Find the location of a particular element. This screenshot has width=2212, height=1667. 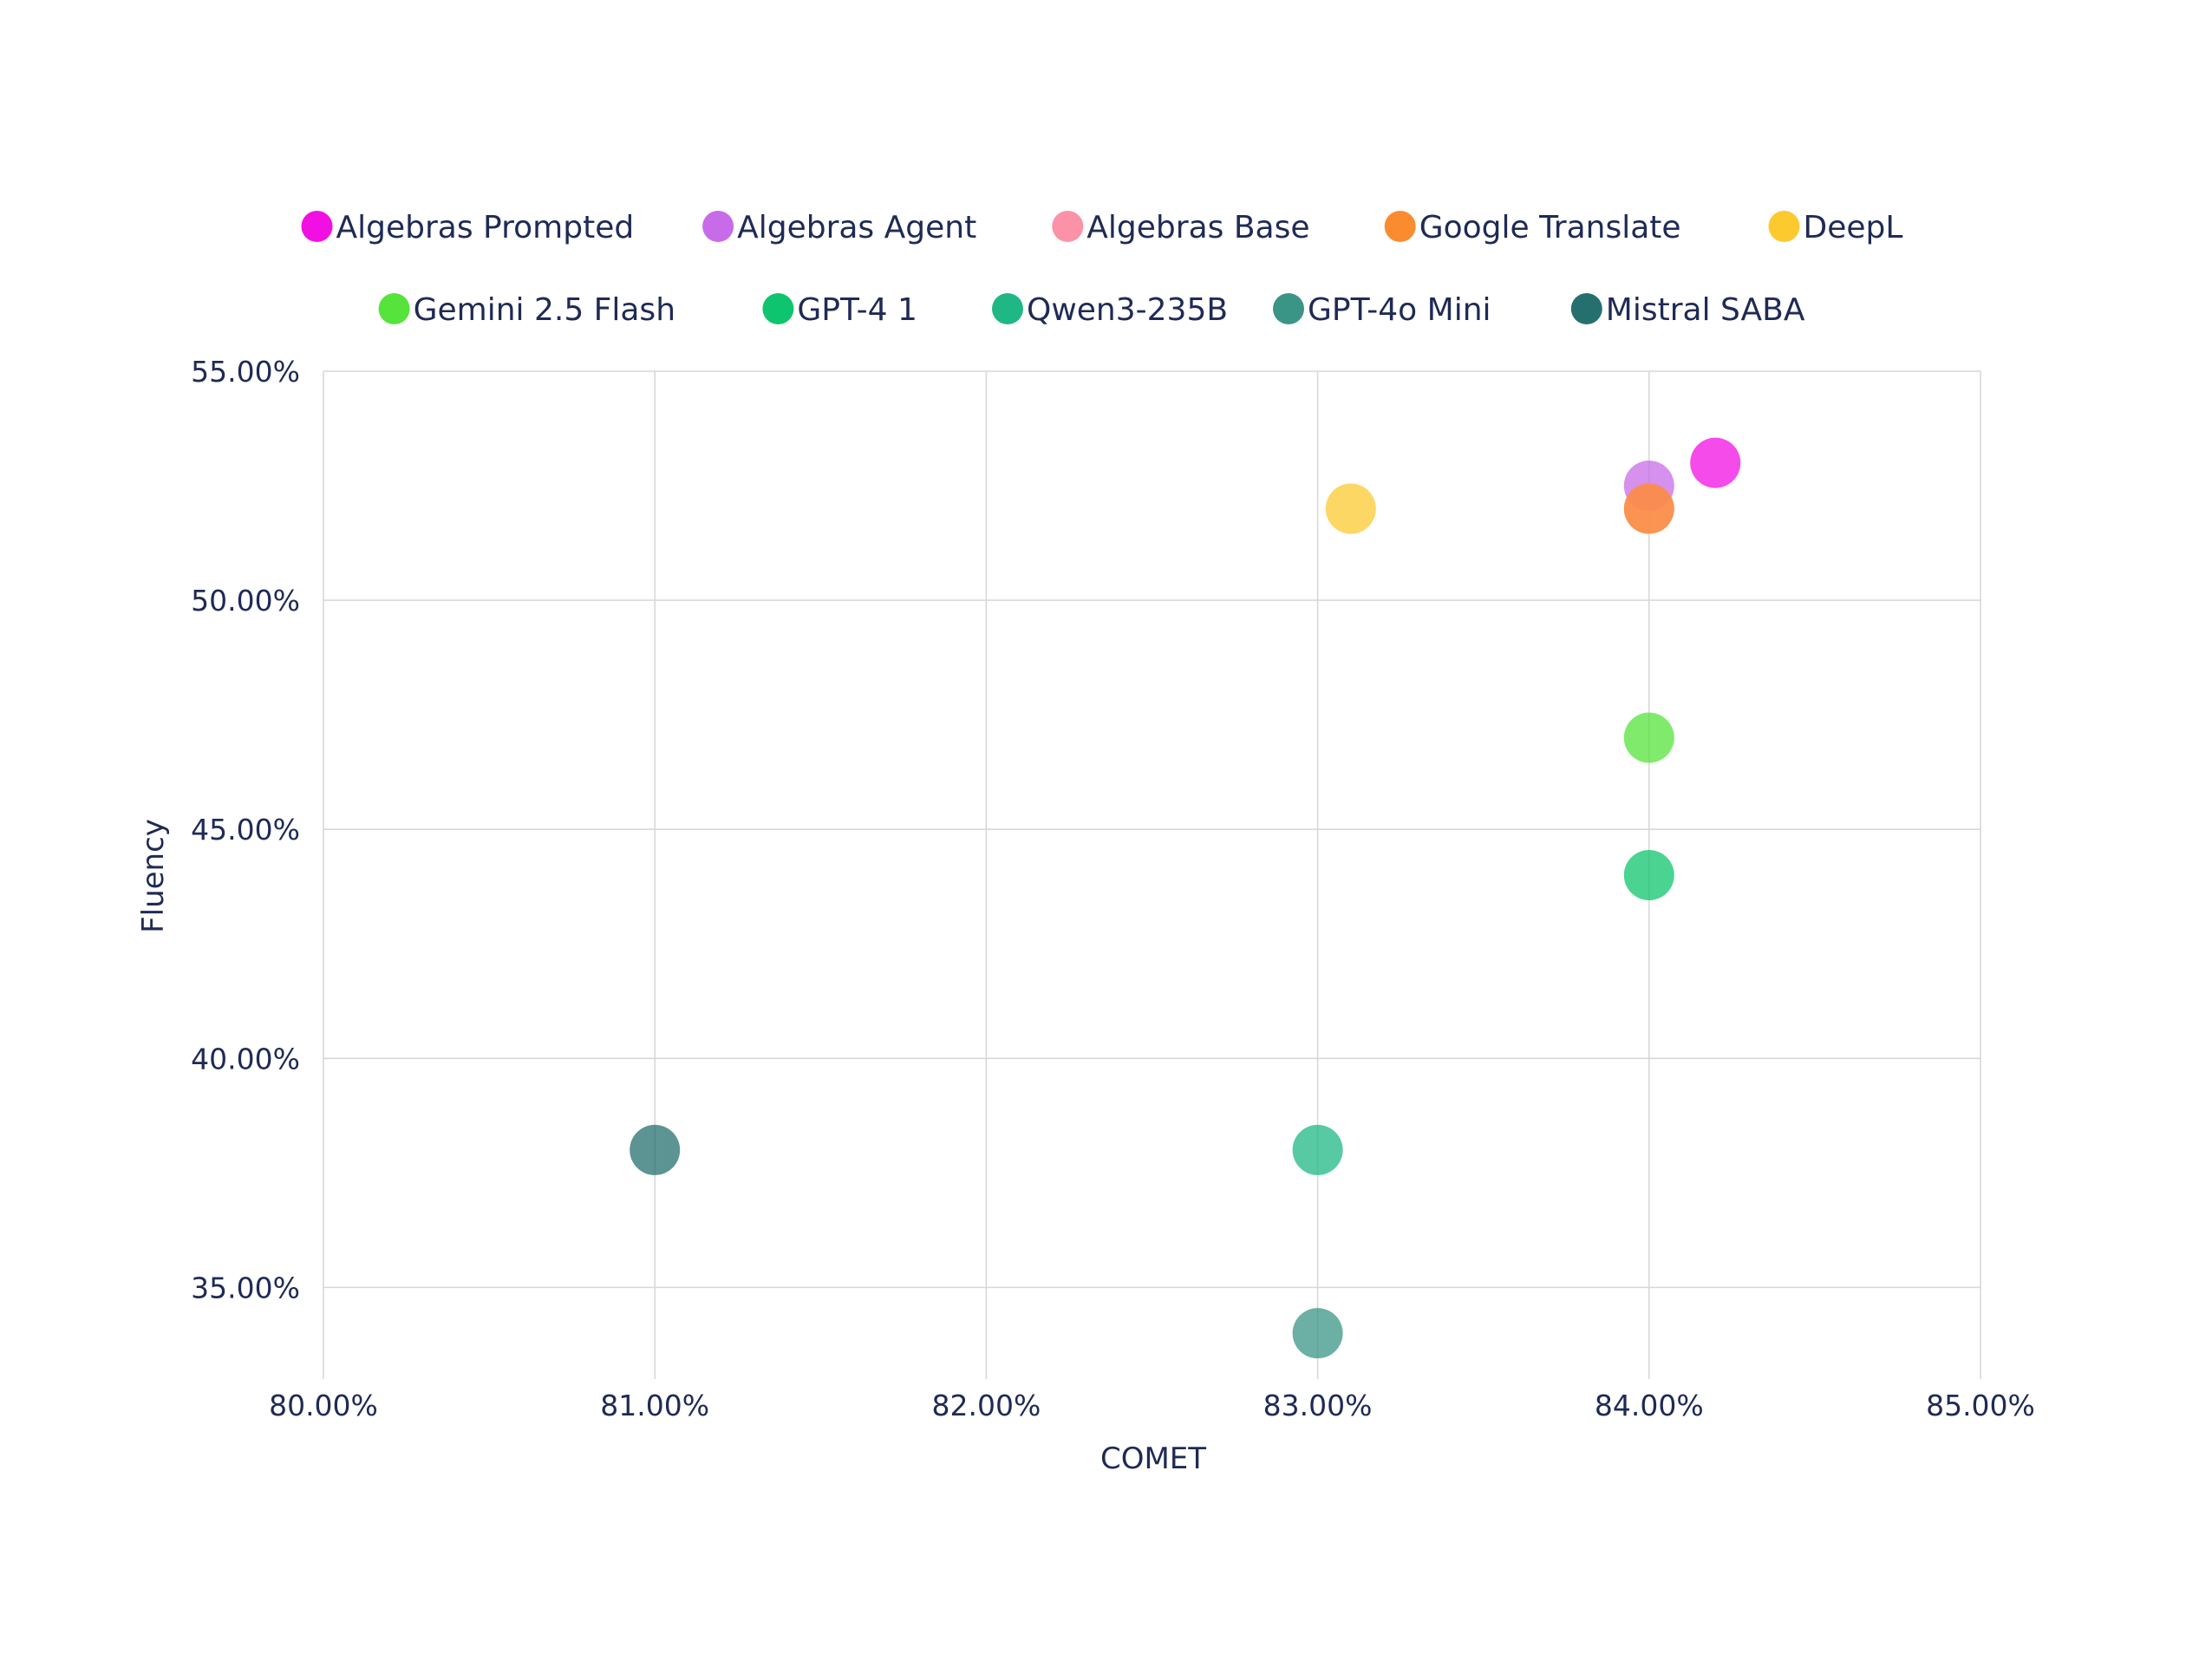

legend-label: Algebras Agent is located at coordinates (856, 228).